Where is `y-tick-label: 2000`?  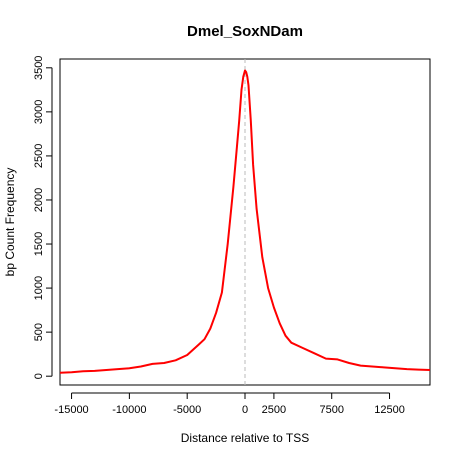
y-tick-label: 2000 is located at coordinates (39, 200).